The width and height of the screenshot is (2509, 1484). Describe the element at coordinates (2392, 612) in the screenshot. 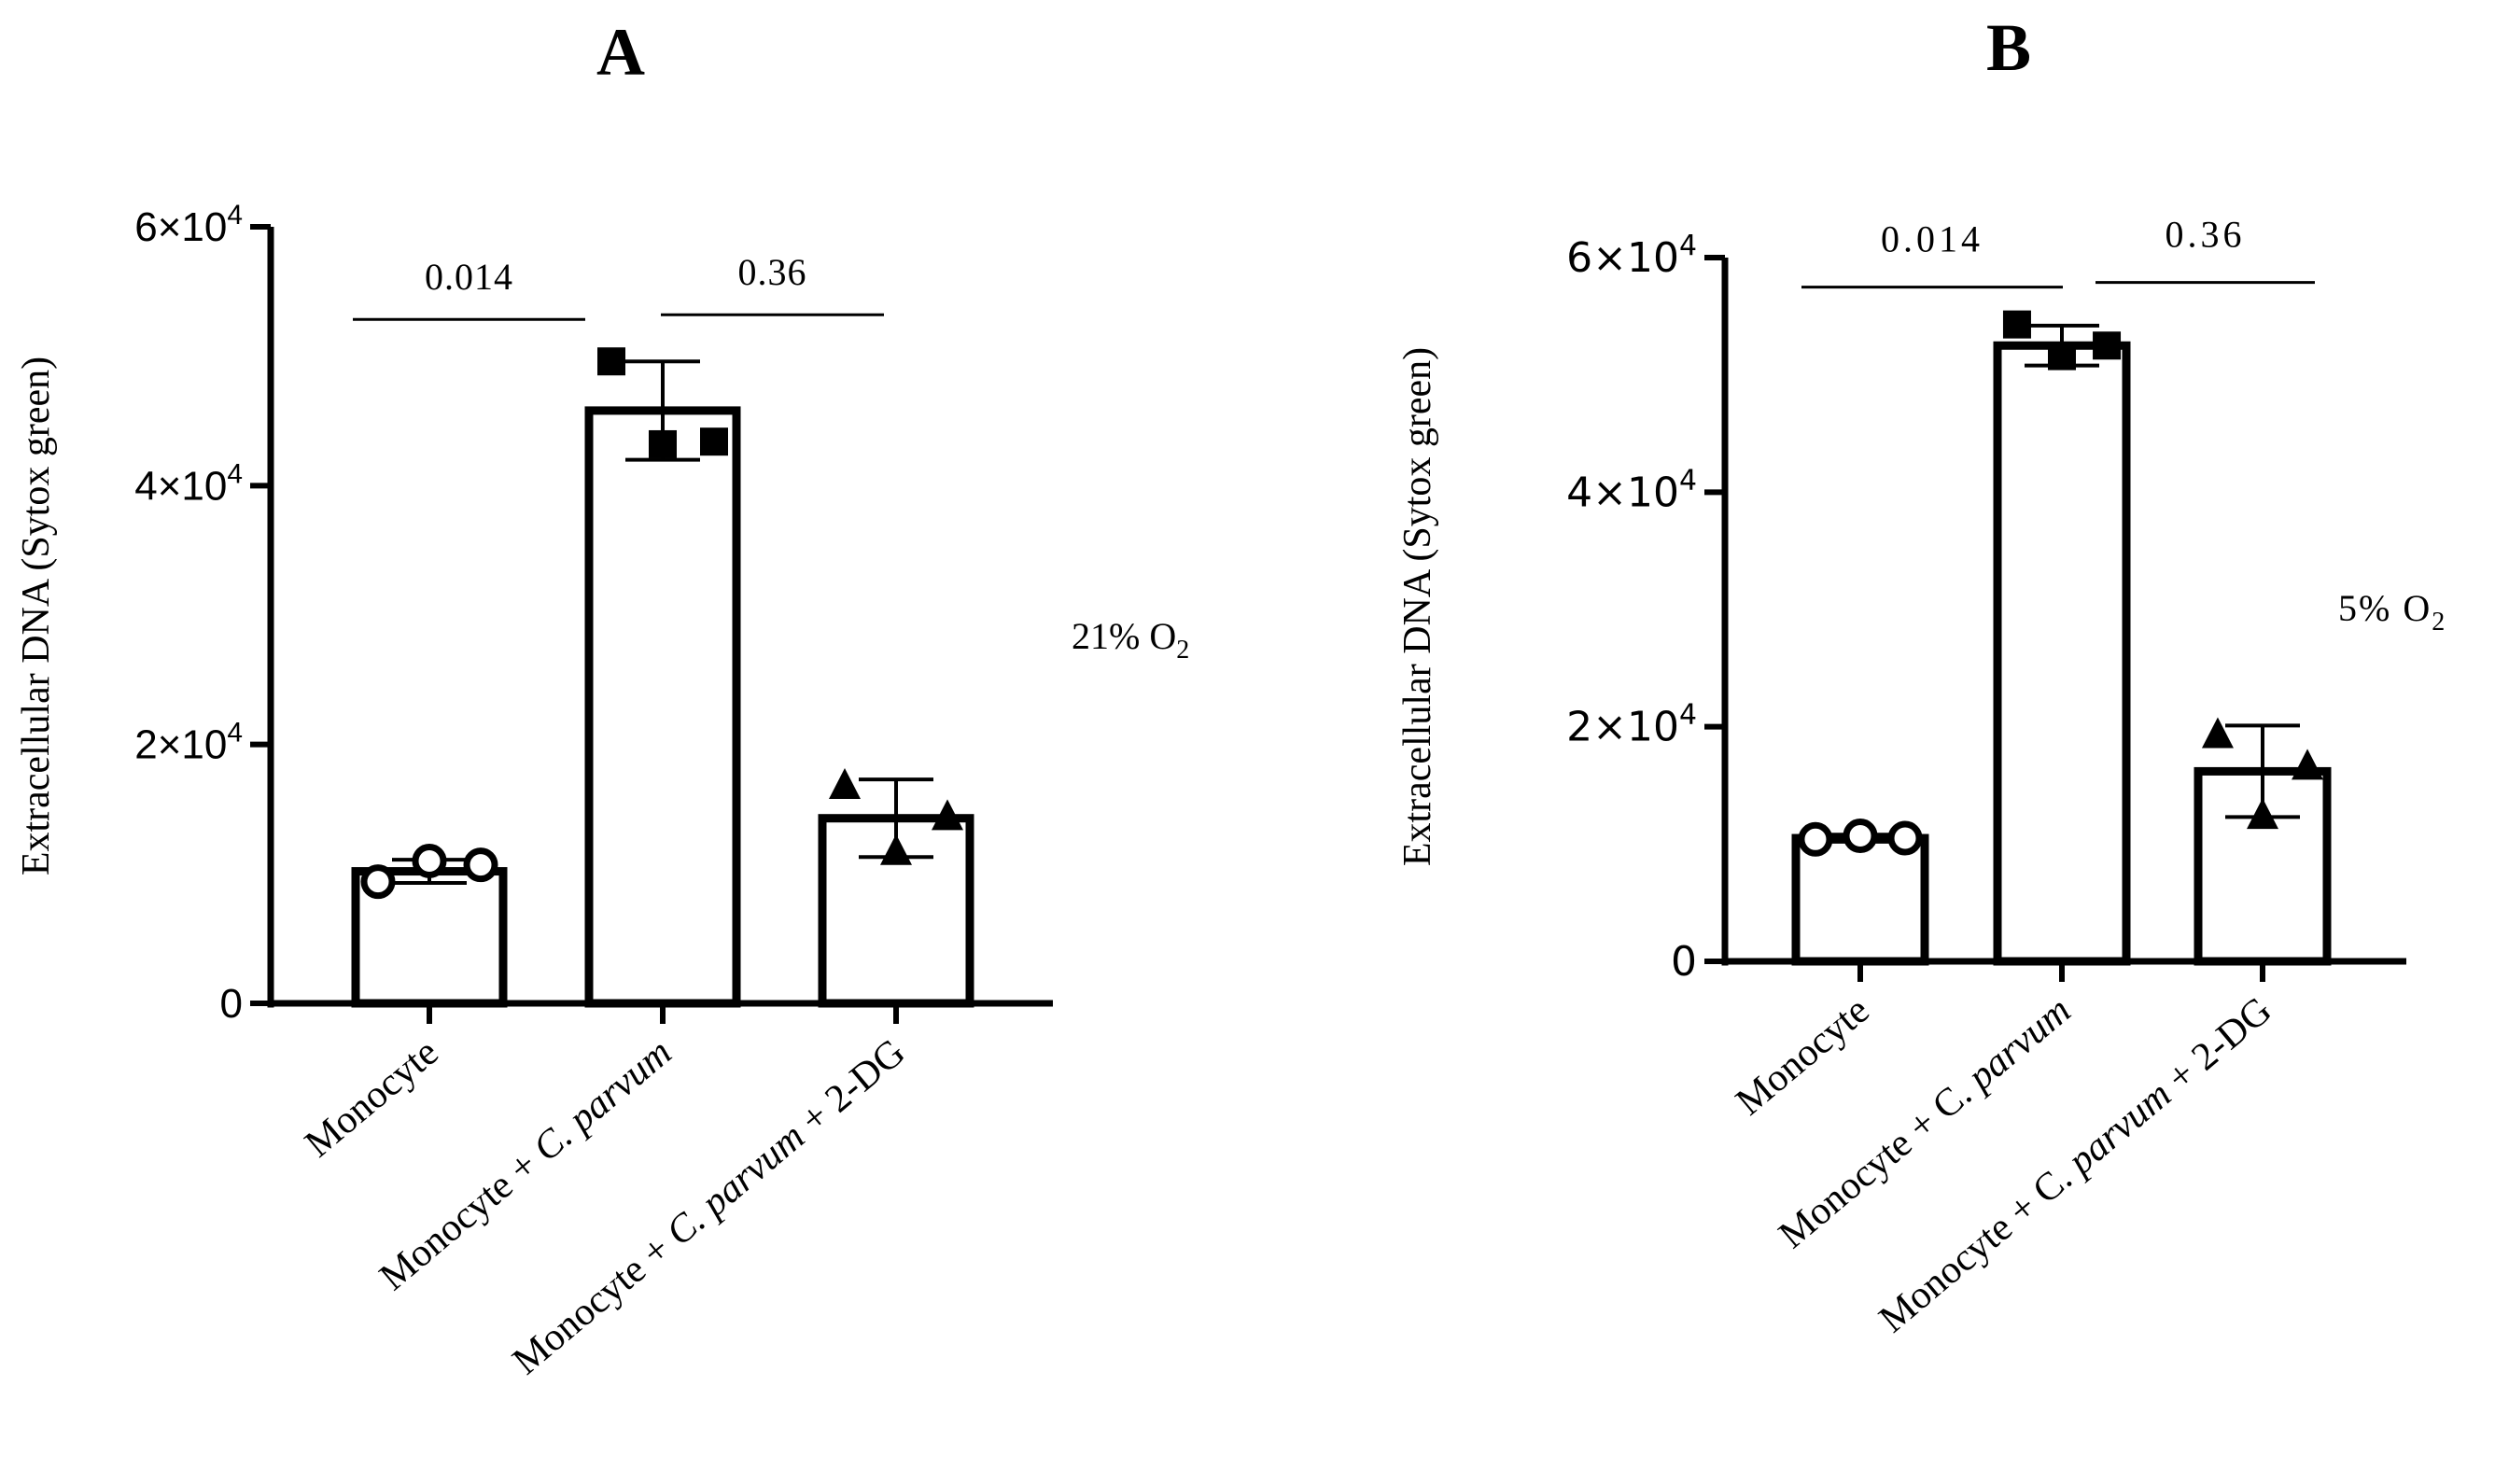

I see `condition-label: 5% O2` at that location.